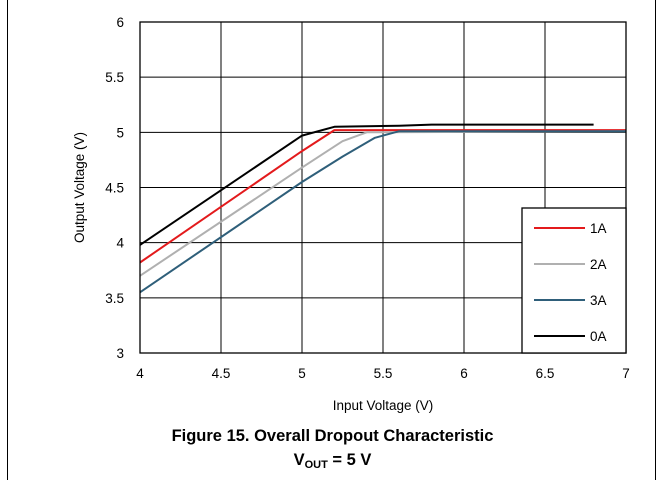 This screenshot has height=486, width=665. What do you see at coordinates (464, 373) in the screenshot?
I see `x-tick-label: 6` at bounding box center [464, 373].